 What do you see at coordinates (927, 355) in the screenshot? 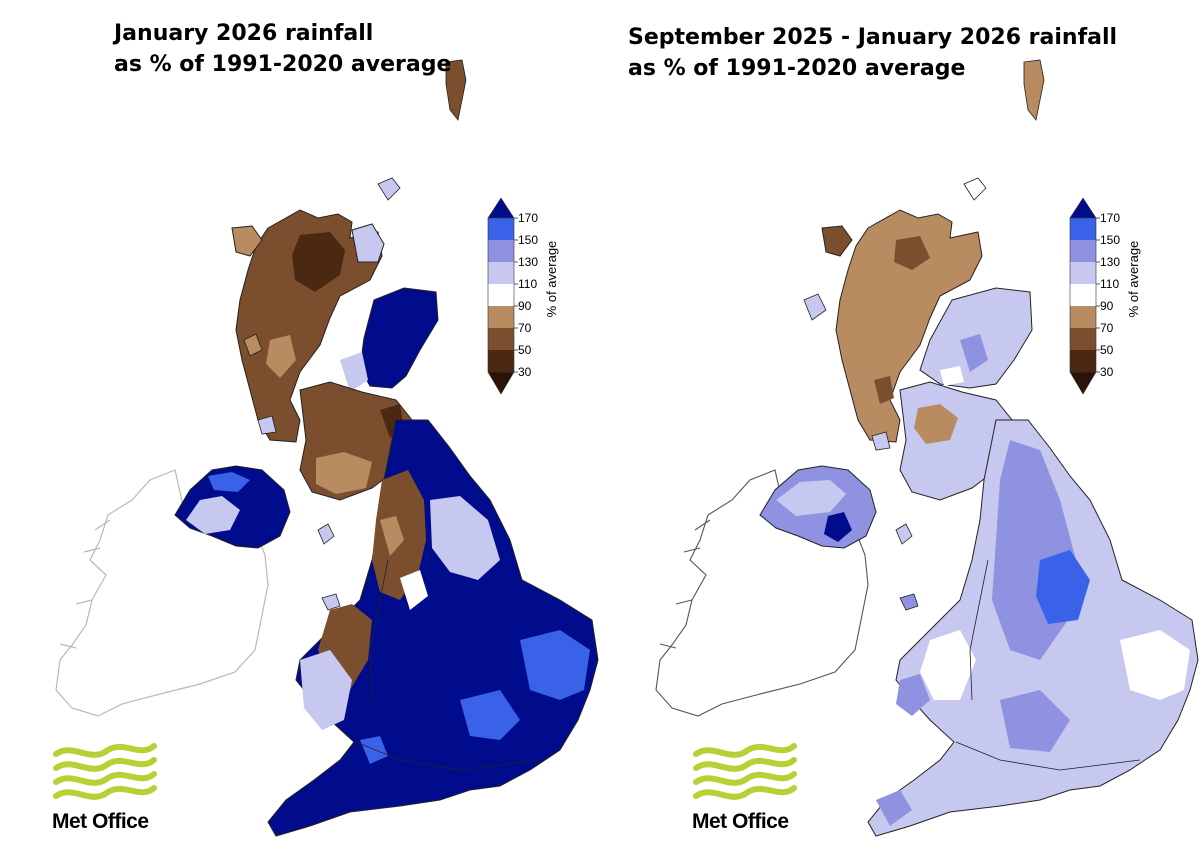
I see `scotland-region` at bounding box center [927, 355].